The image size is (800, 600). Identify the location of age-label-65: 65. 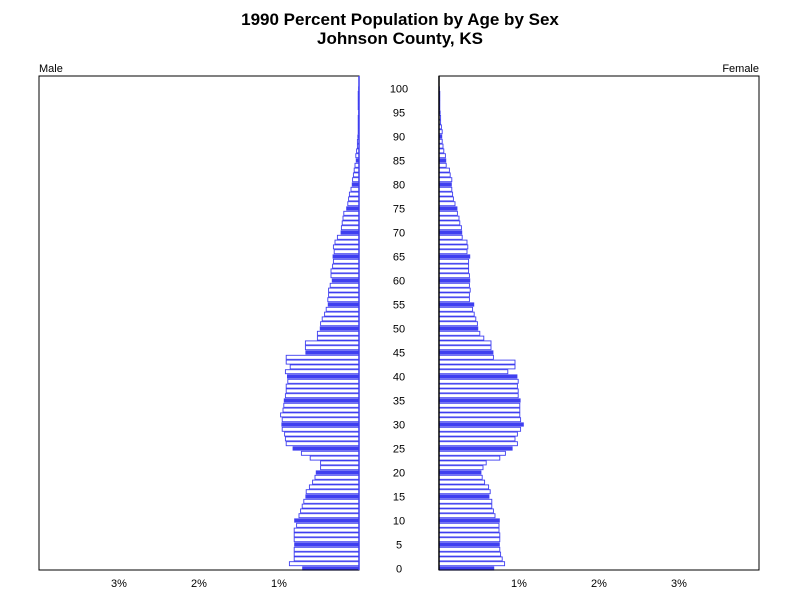
(399, 258).